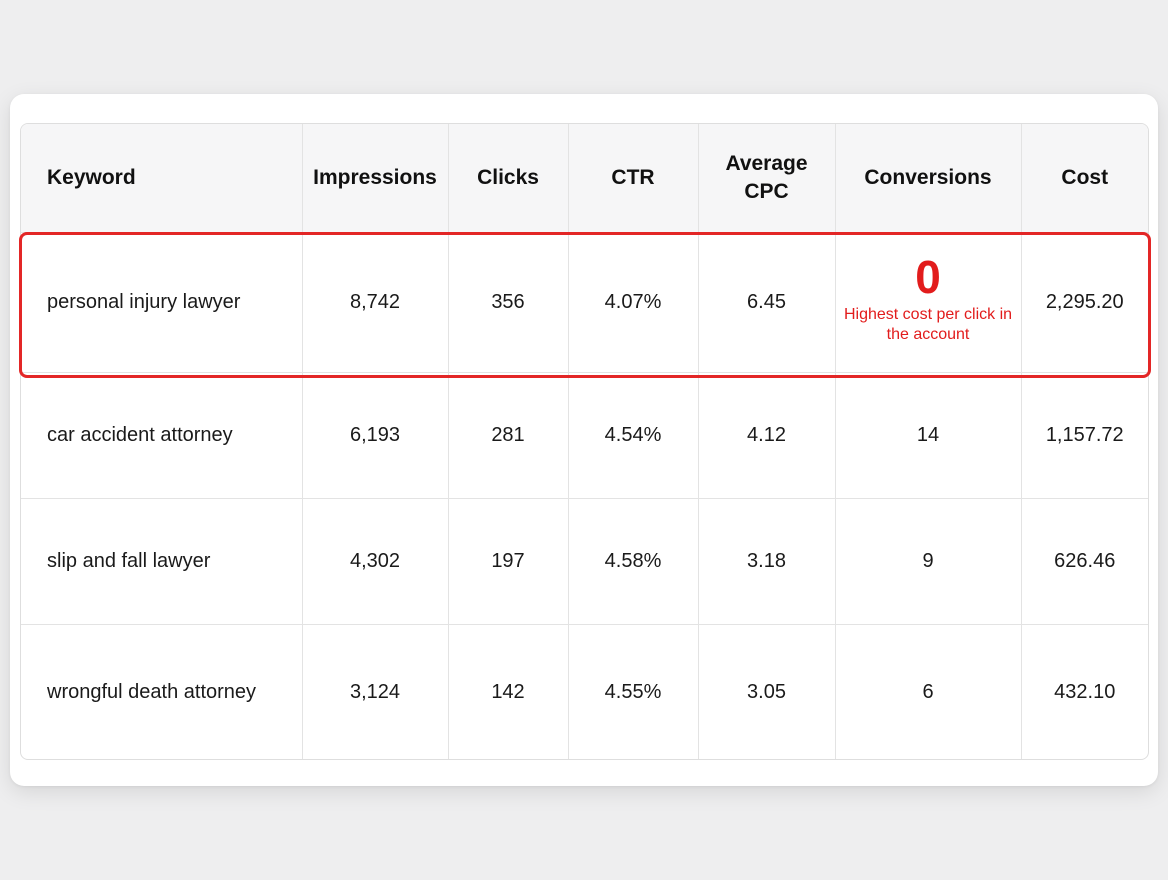 The width and height of the screenshot is (1168, 880). What do you see at coordinates (162, 302) in the screenshot?
I see `keyword-cell: personal injury lawyer` at bounding box center [162, 302].